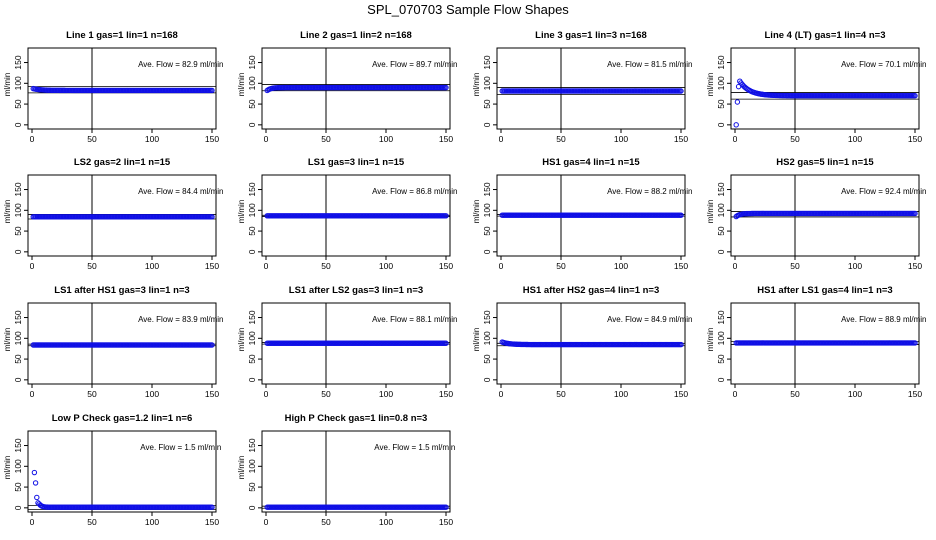 The height and width of the screenshot is (540, 936). What do you see at coordinates (122, 35) in the screenshot?
I see `panel-title: Line 1 gas=1 lin=1 n=168` at bounding box center [122, 35].